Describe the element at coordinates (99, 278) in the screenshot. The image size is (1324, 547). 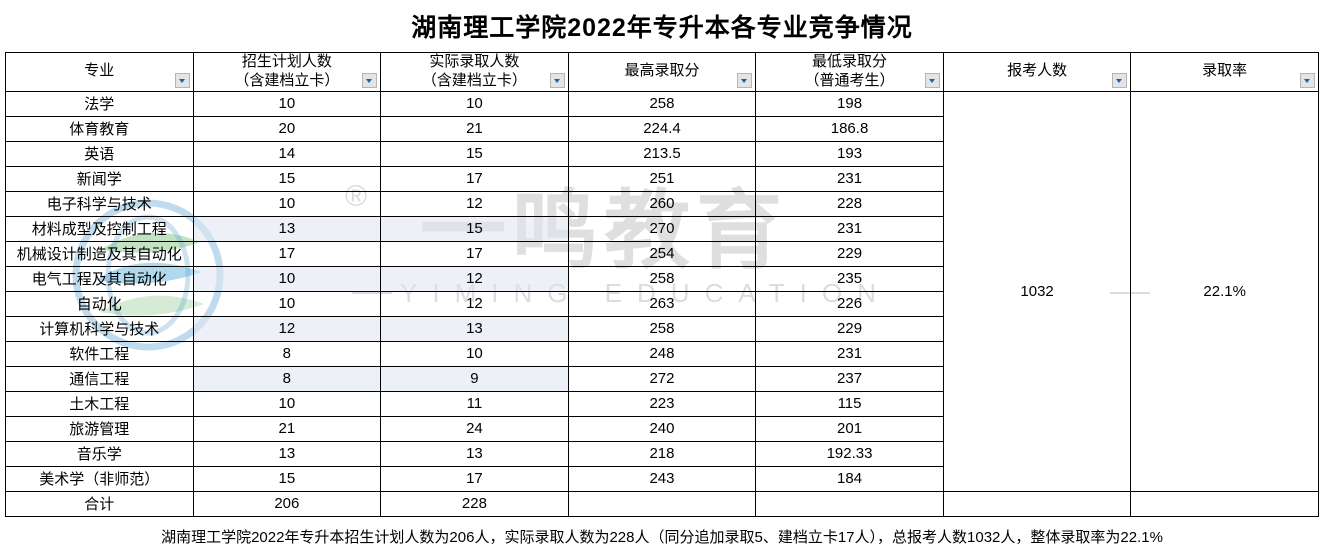
I see `cell-major: 电气工程及其自动化` at that location.